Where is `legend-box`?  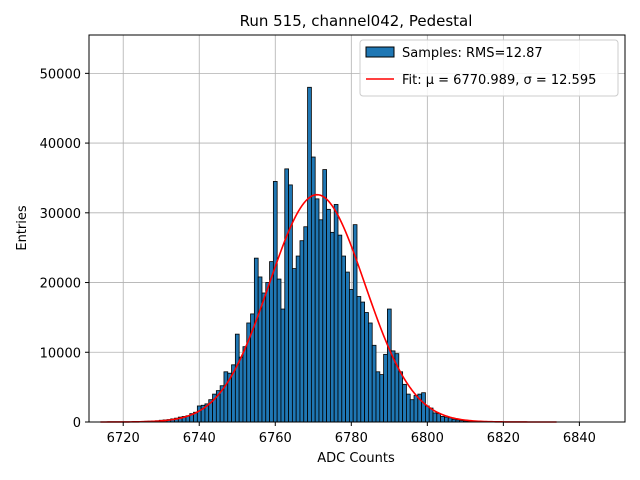
legend-box is located at coordinates (489, 68).